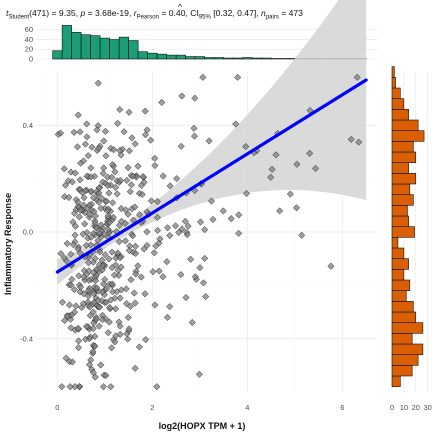 This screenshot has height=432, width=432. What do you see at coordinates (28, 125) in the screenshot?
I see `y-tick-label: 0.4` at bounding box center [28, 125].